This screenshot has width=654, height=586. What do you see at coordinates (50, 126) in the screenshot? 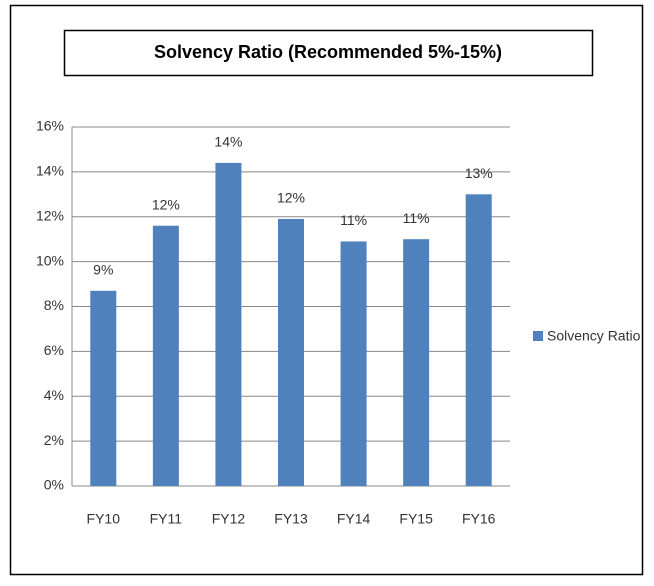
I see `y-tick-label: 16%` at bounding box center [50, 126].